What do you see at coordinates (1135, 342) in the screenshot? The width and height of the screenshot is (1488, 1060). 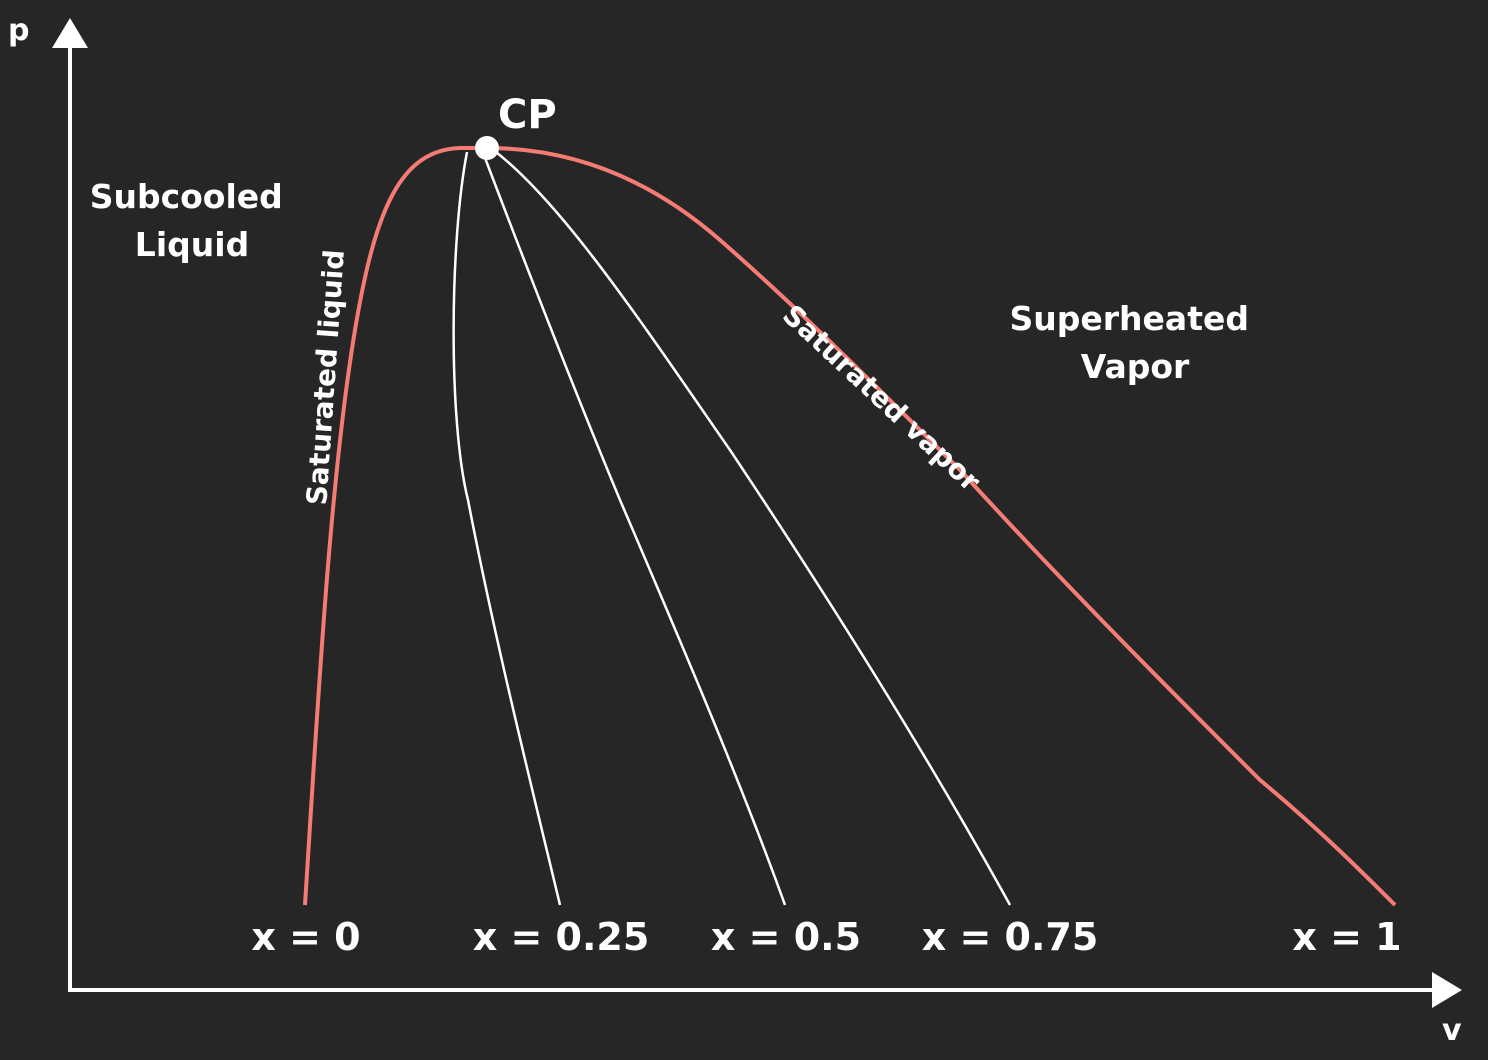 I see `superheated-vapor-label: Superheated Vapor` at bounding box center [1135, 342].